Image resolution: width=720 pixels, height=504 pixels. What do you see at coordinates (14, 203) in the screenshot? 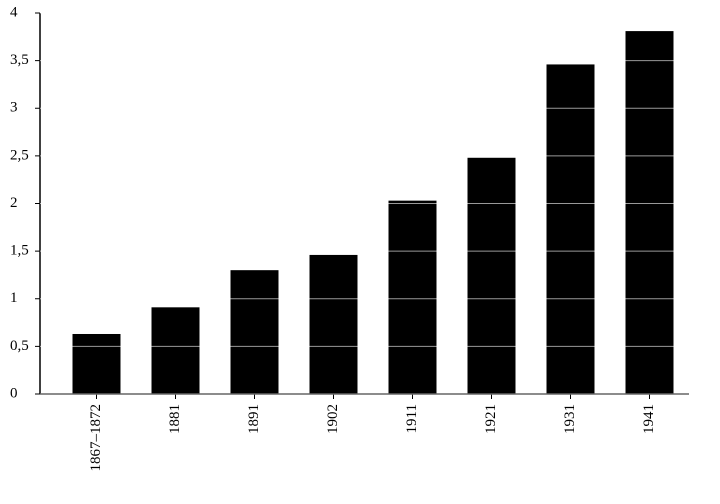
I see `y-tick-label: 2` at bounding box center [14, 203].